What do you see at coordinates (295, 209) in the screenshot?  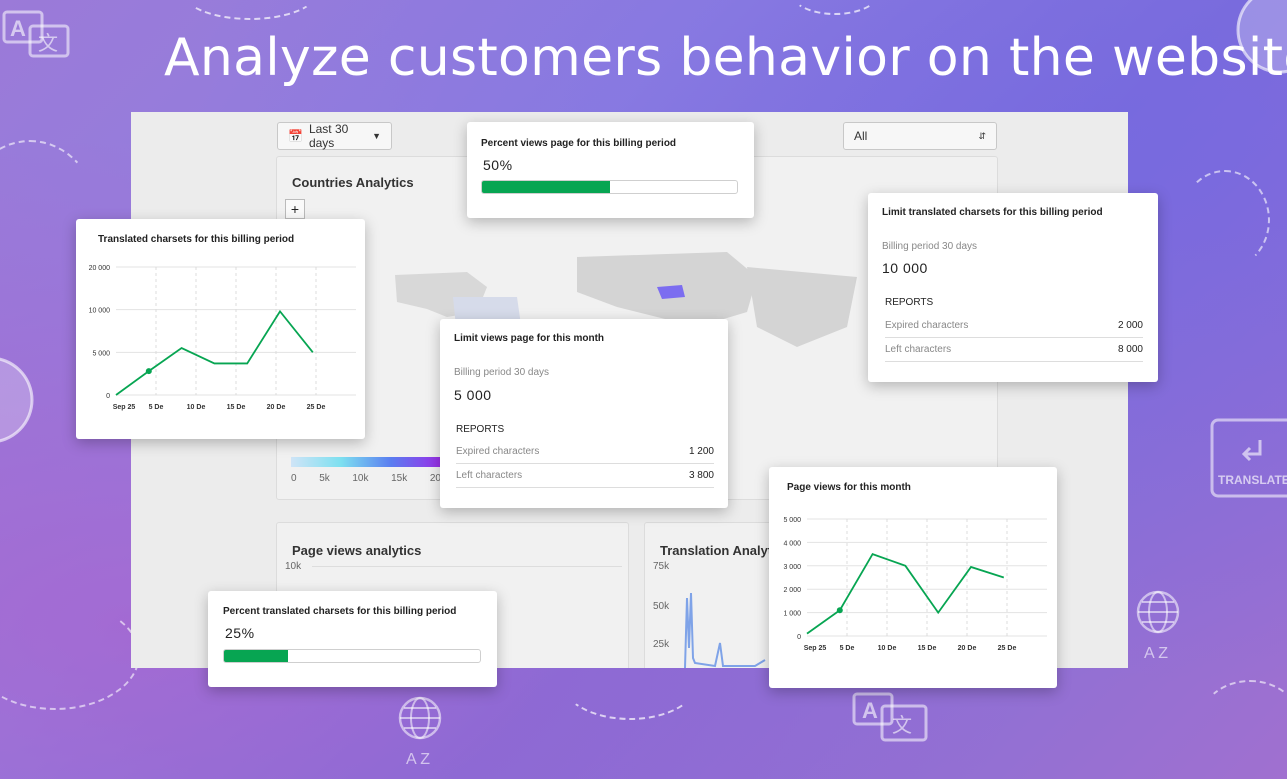 I see `zoom-in-button: +` at bounding box center [295, 209].